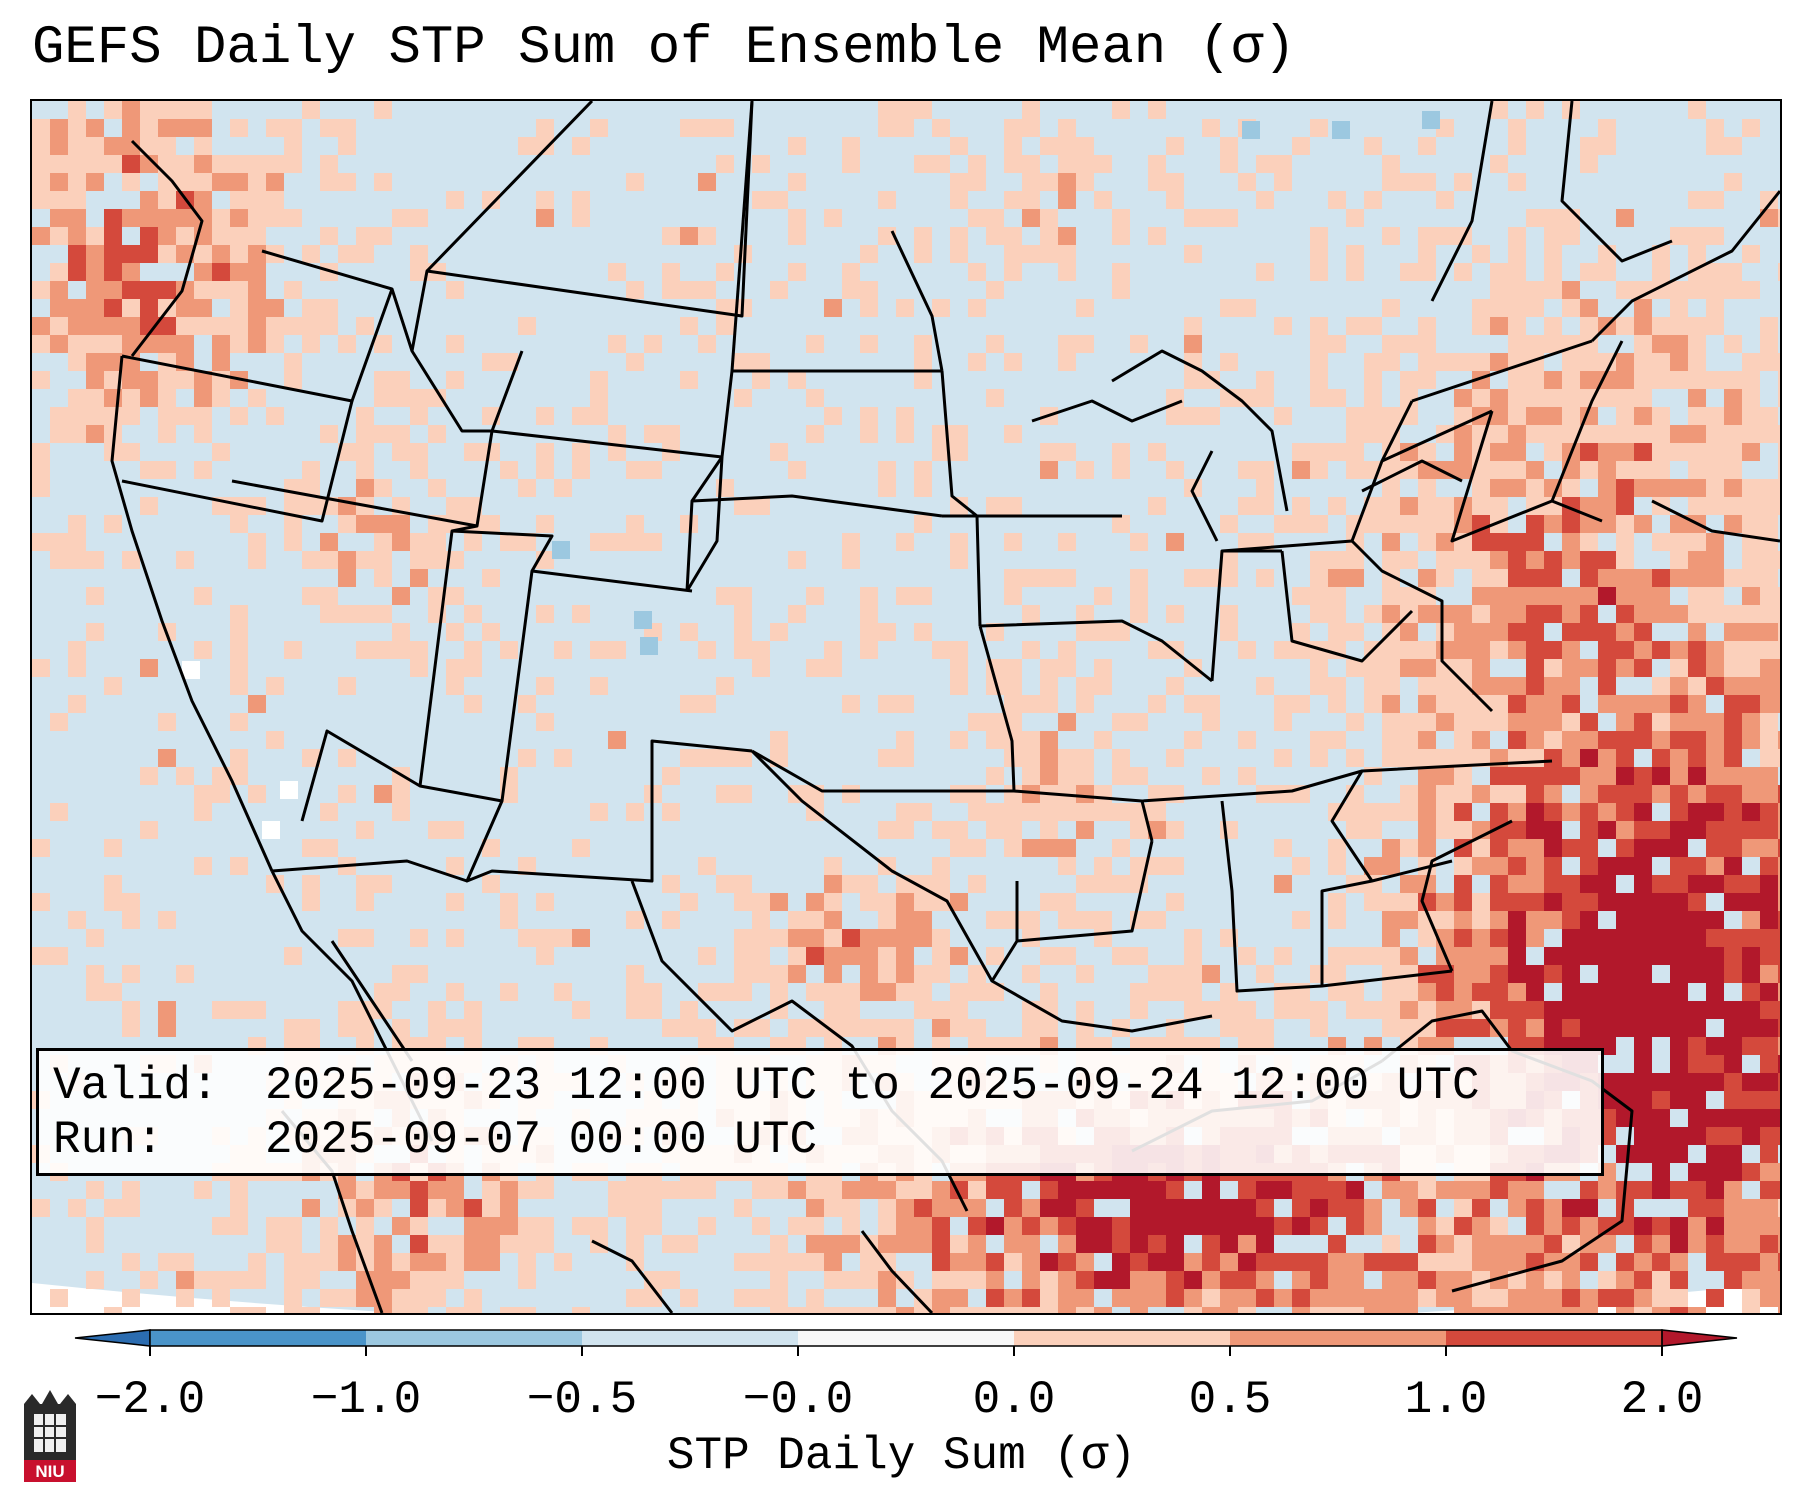 This screenshot has height=1506, width=1803. What do you see at coordinates (1352, 826) in the screenshot?
I see `boundary-line` at bounding box center [1352, 826].